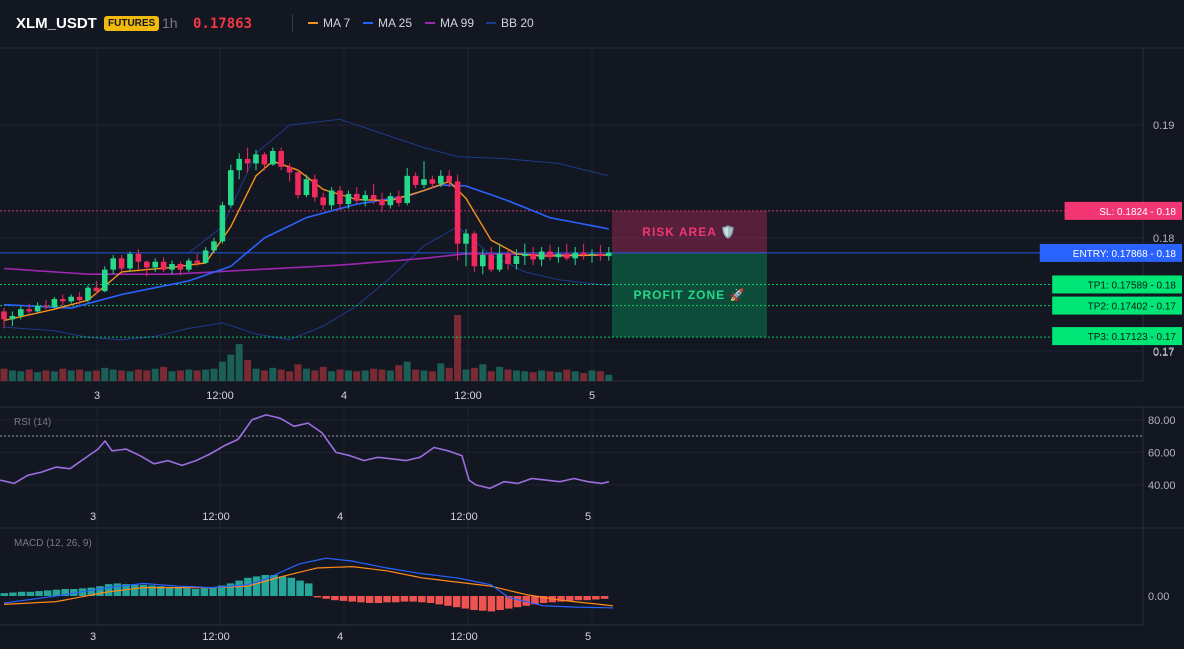  I want to click on symbol-name: XLM_USDT, so click(56, 23).